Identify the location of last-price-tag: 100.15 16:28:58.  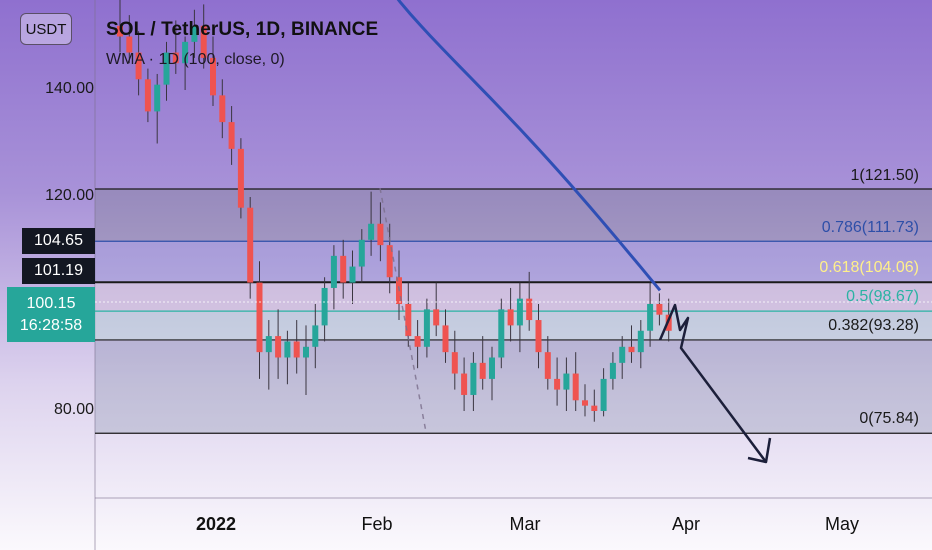
(51, 314).